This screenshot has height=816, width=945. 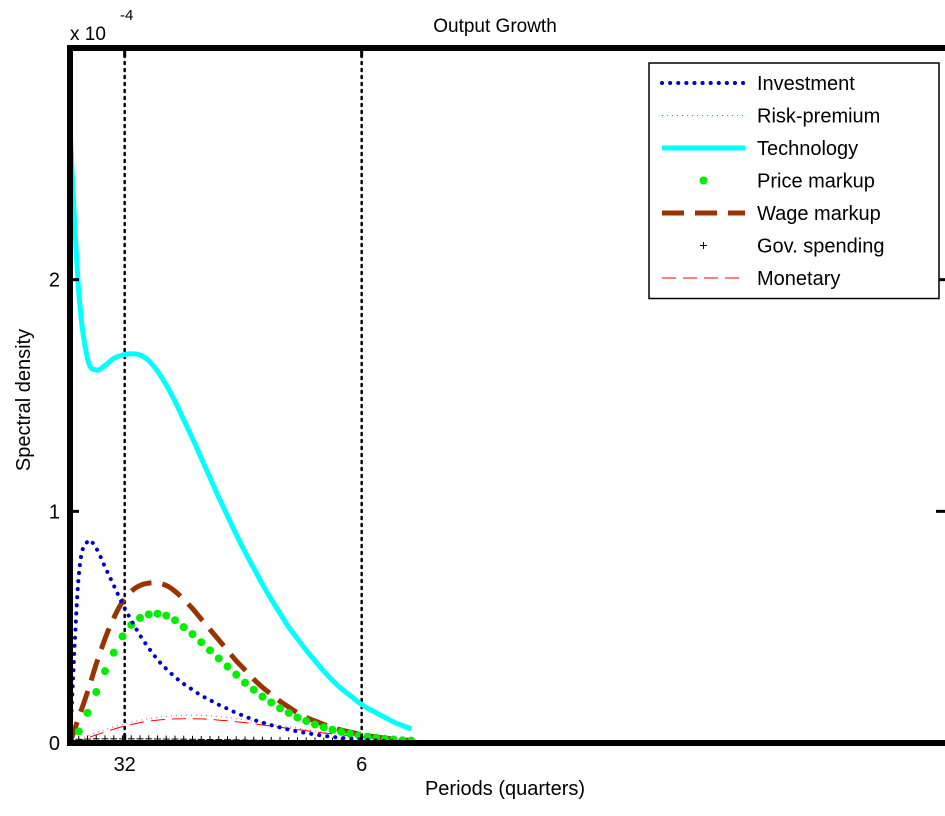 What do you see at coordinates (703, 180) in the screenshot?
I see `legend-swatch-price-markup` at bounding box center [703, 180].